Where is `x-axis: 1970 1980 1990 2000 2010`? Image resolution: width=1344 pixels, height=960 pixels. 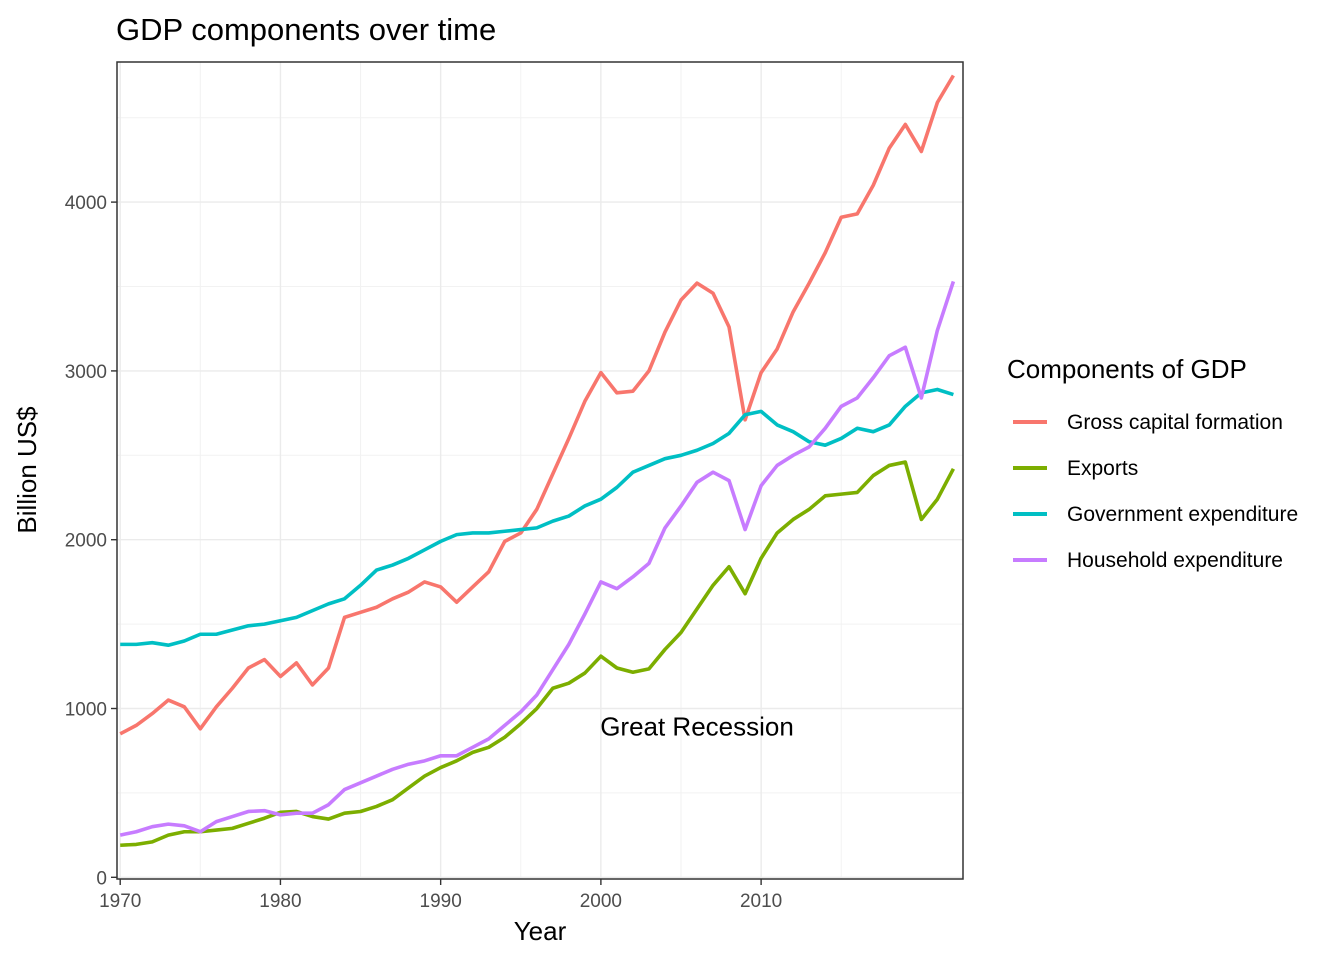
x-axis: 1970 1980 1990 2000 2010 is located at coordinates (440, 895).